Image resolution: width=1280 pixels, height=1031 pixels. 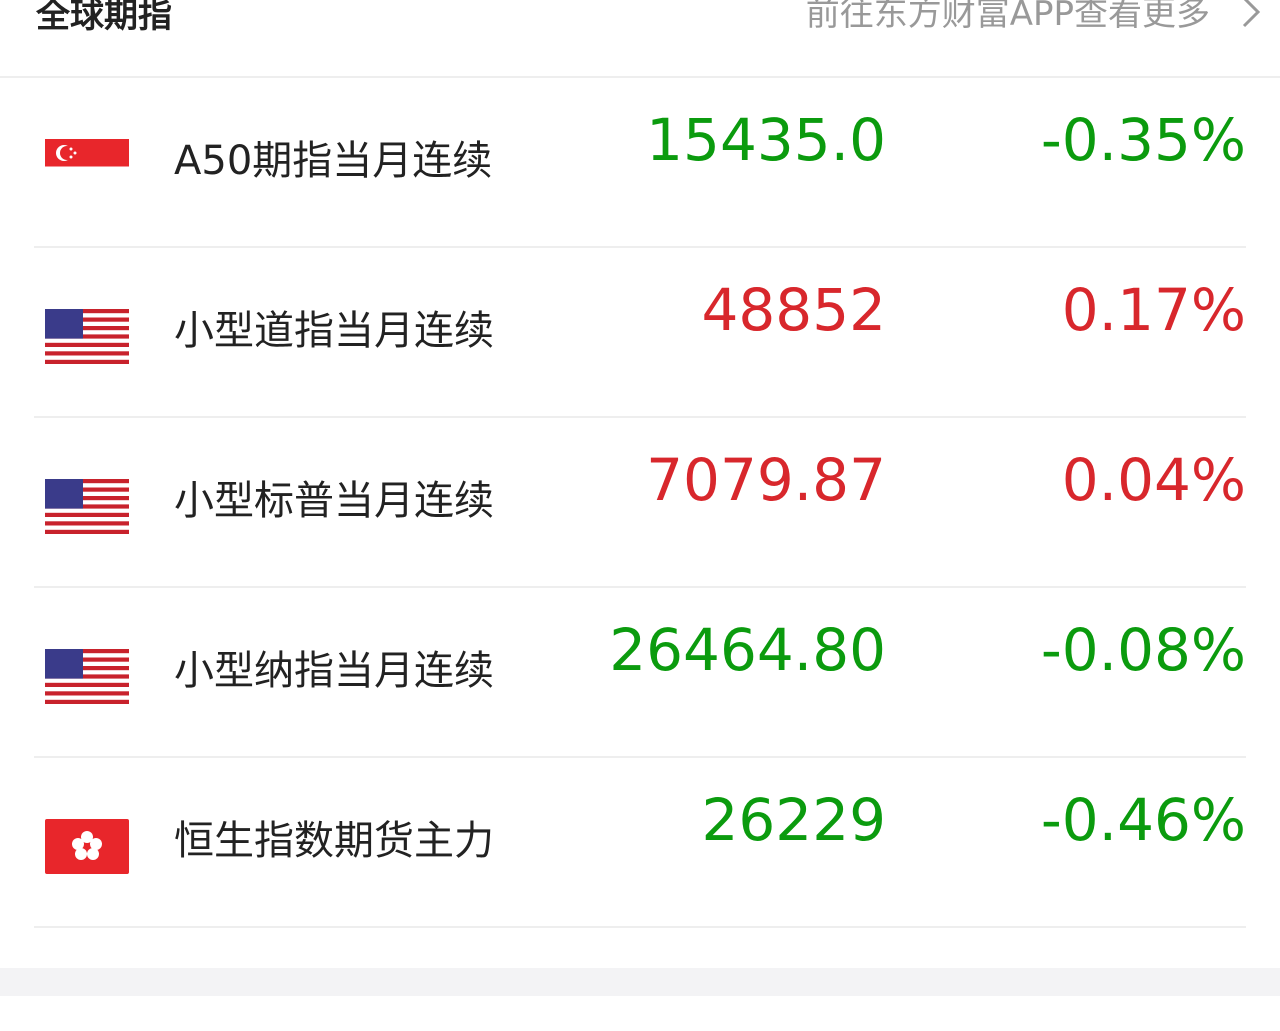 What do you see at coordinates (334, 841) in the screenshot?
I see `contract-name: 恒生指数期货主力` at bounding box center [334, 841].